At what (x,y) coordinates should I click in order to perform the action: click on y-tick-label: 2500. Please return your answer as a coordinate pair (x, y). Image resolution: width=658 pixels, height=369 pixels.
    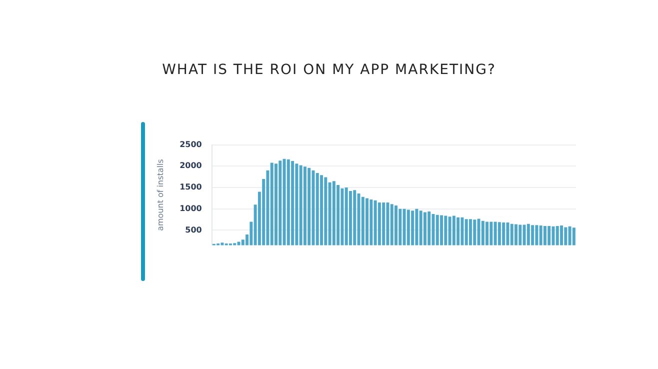
    Looking at the image, I should click on (191, 144).